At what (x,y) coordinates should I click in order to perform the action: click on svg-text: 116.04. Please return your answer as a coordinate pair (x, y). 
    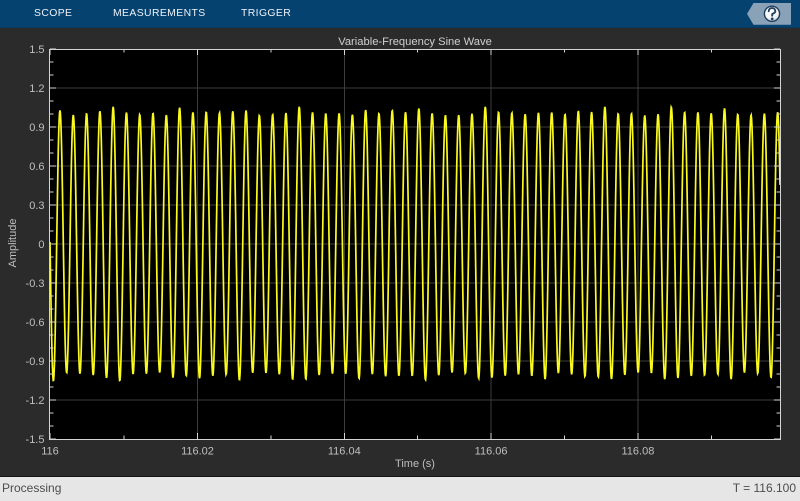
    Looking at the image, I should click on (344, 452).